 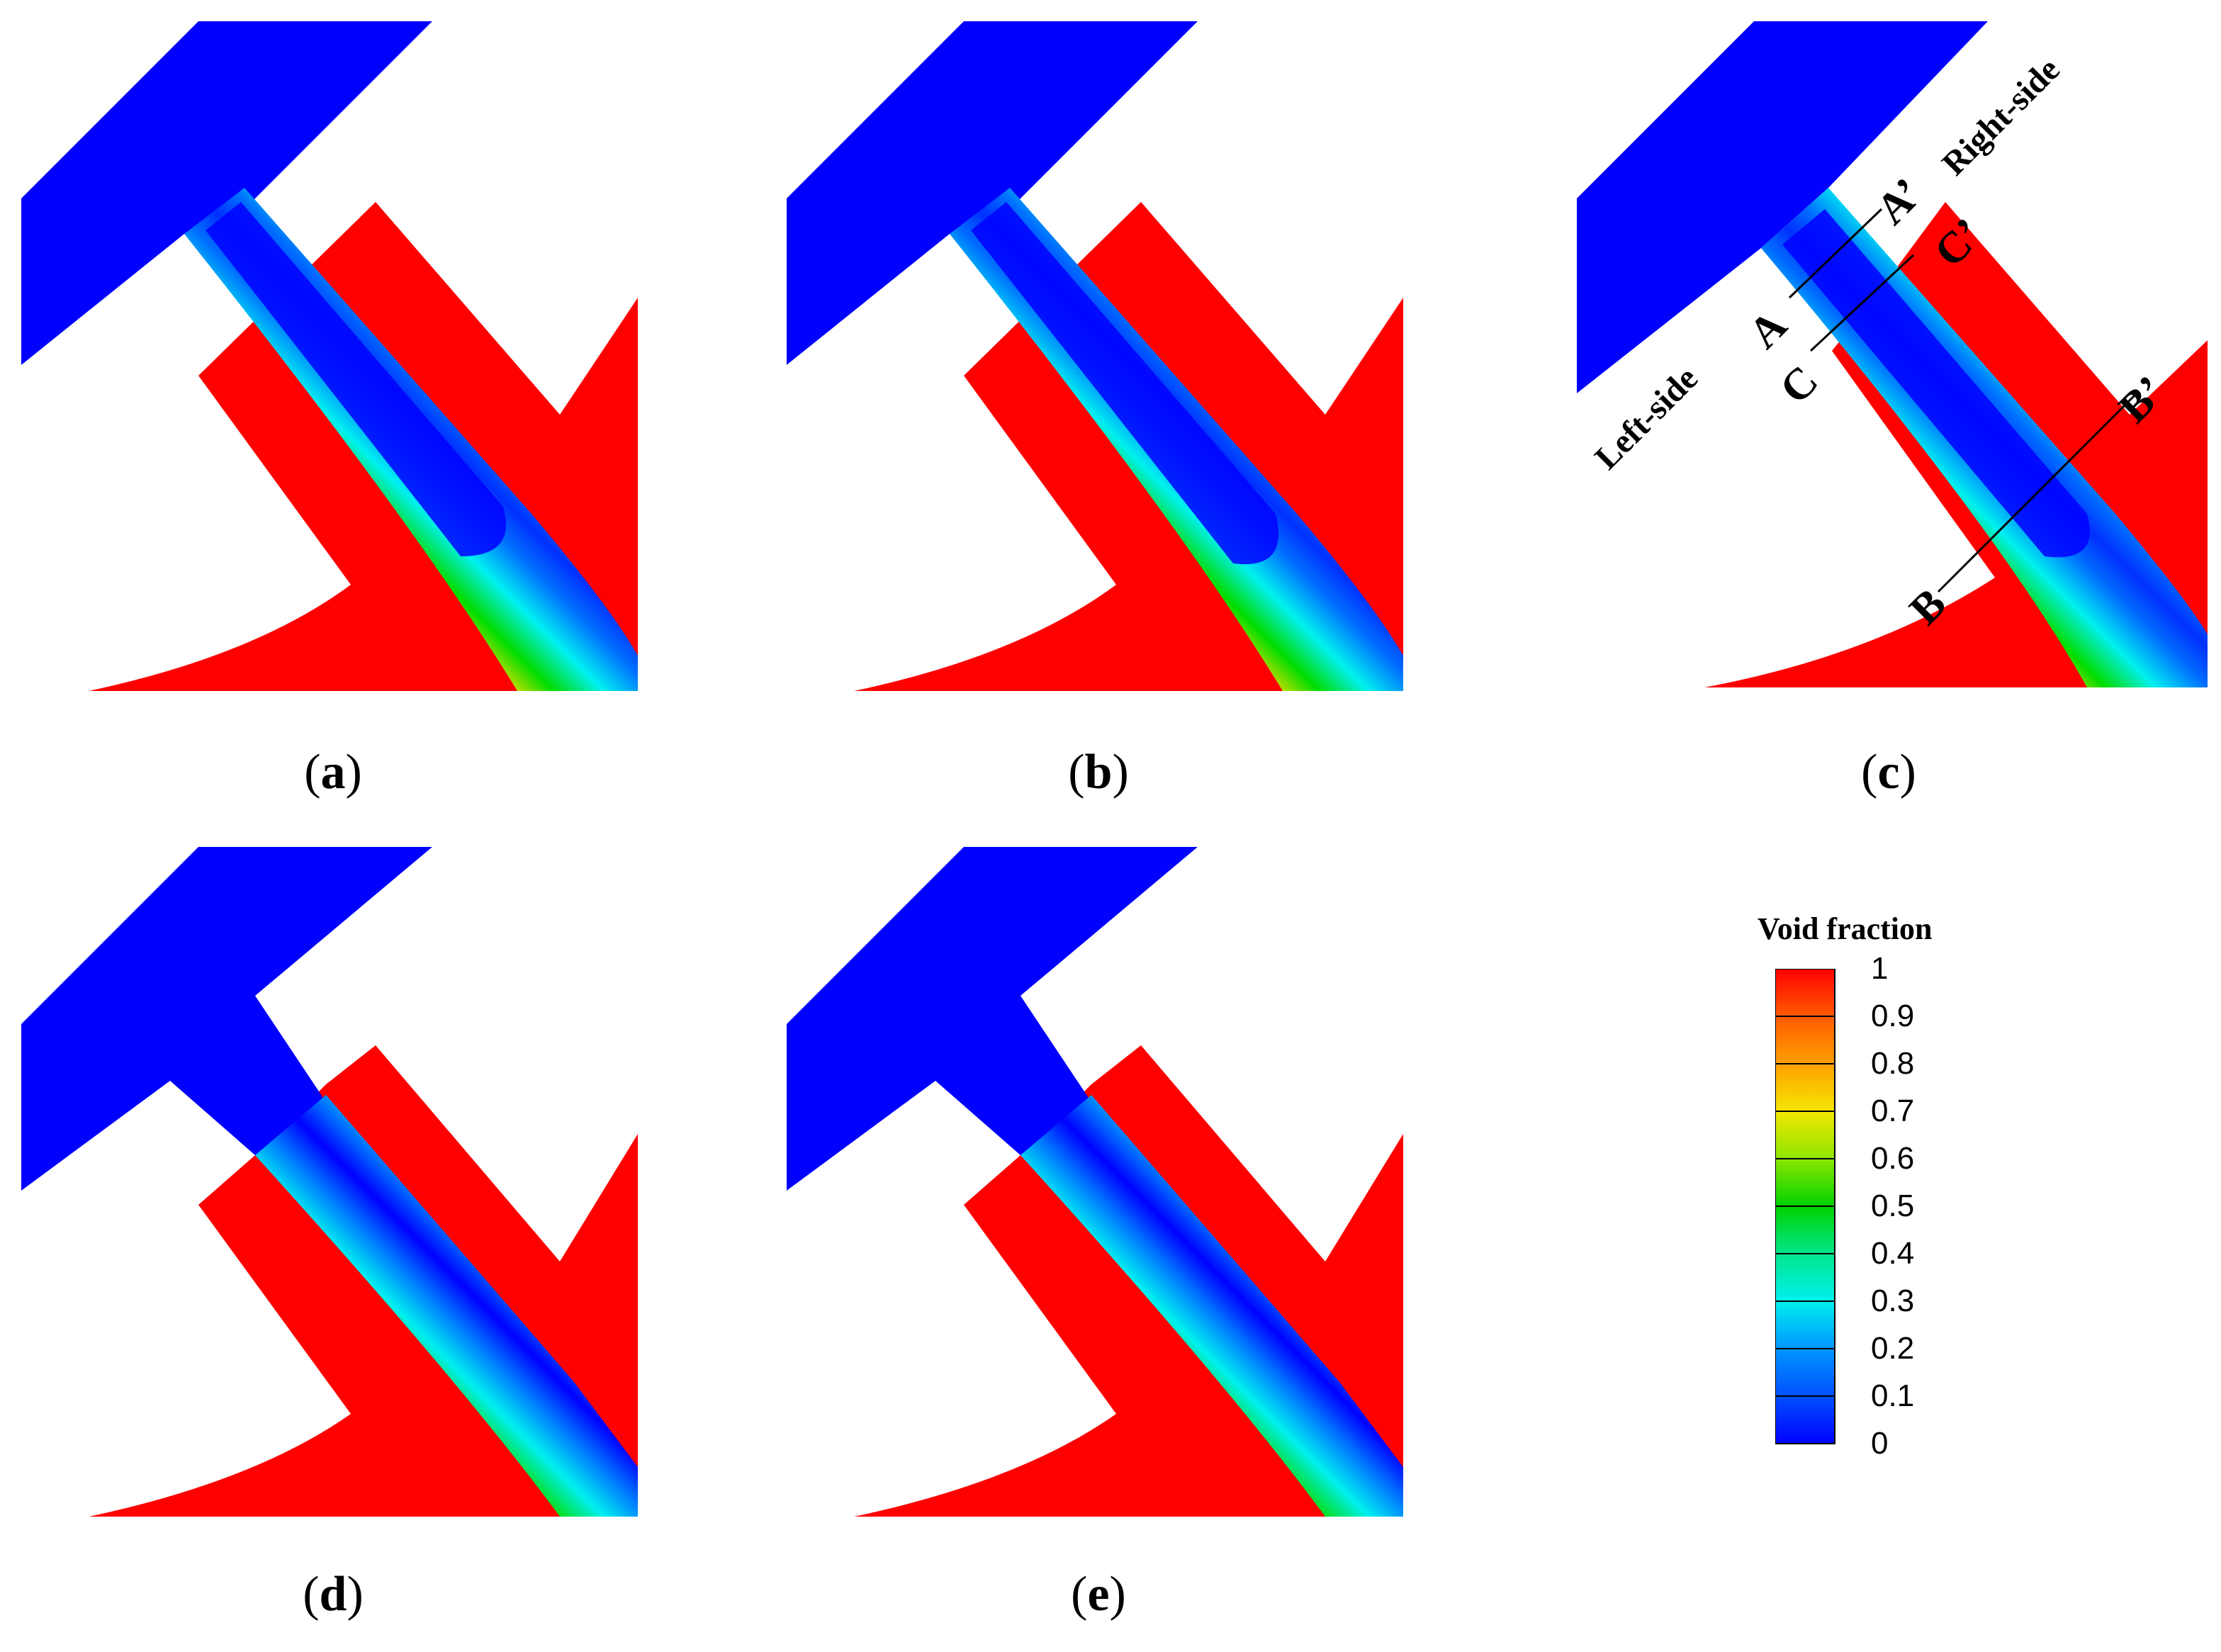 I want to click on caption-c: (c), so click(x=1888, y=772).